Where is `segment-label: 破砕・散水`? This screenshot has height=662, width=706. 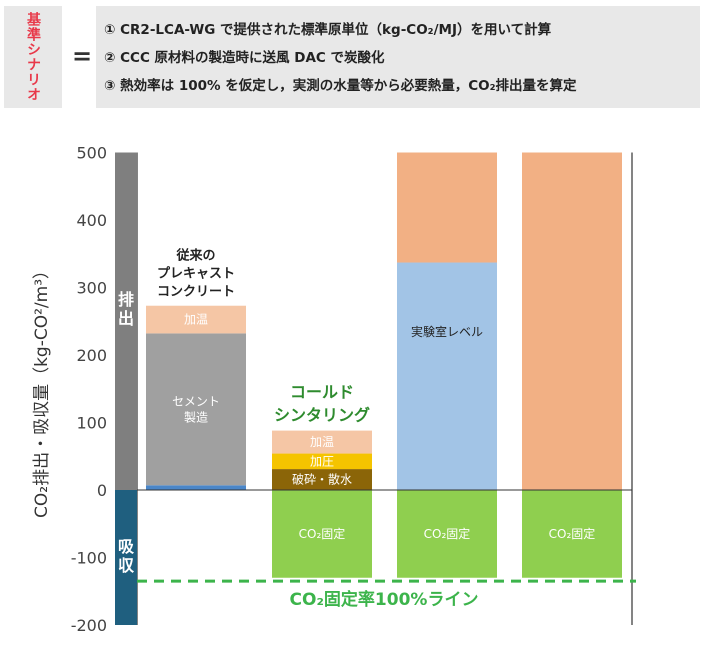 segment-label: 破砕・散水 is located at coordinates (322, 479).